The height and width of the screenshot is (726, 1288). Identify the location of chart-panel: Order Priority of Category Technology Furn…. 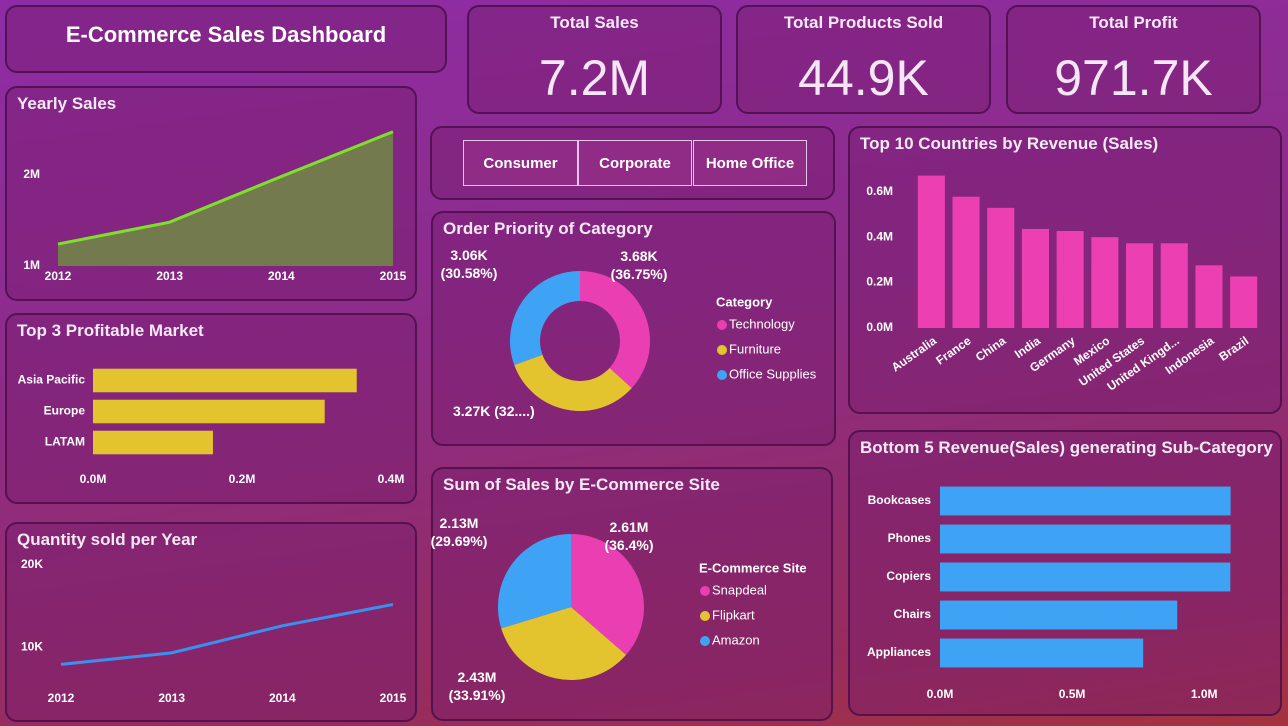
(633, 328).